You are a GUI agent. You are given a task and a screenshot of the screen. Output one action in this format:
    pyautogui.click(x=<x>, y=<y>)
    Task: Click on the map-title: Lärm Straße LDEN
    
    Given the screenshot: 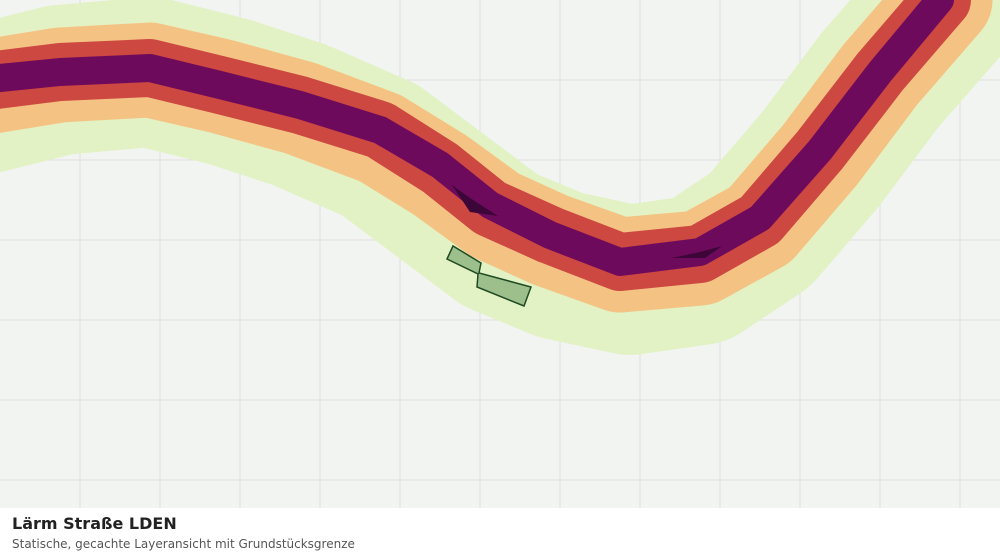 What is the action you would take?
    pyautogui.click(x=94, y=523)
    